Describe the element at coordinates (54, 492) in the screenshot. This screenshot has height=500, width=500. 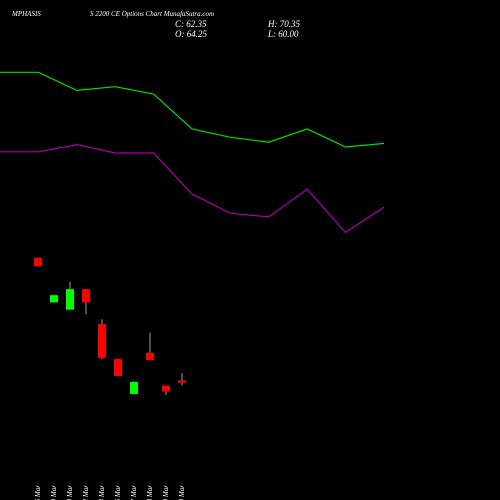
I see `x-tick-label: 09 Mar` at that location.